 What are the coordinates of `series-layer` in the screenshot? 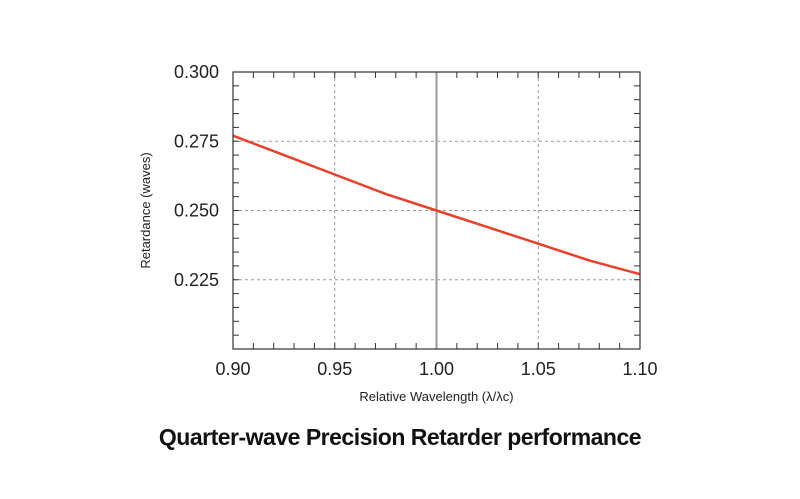 It's located at (436, 205).